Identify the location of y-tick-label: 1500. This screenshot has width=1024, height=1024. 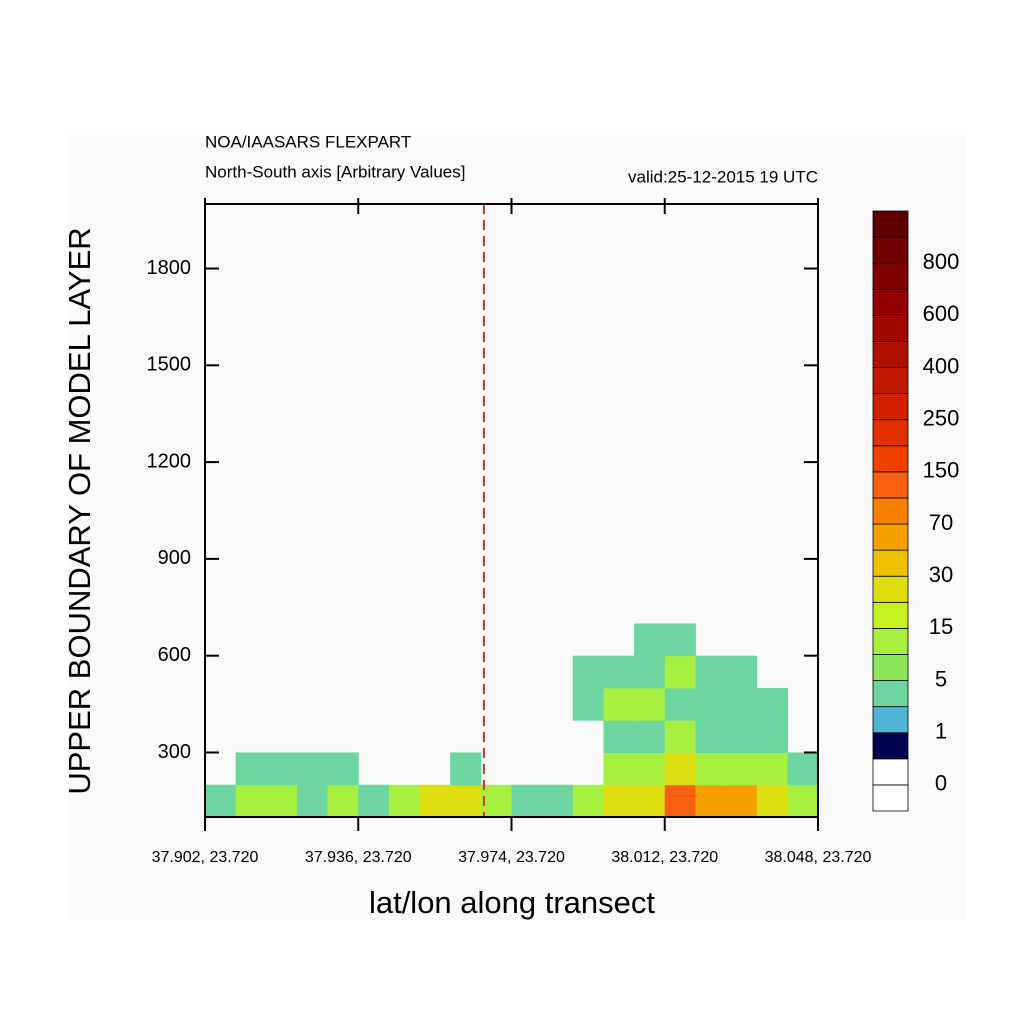
(169, 365).